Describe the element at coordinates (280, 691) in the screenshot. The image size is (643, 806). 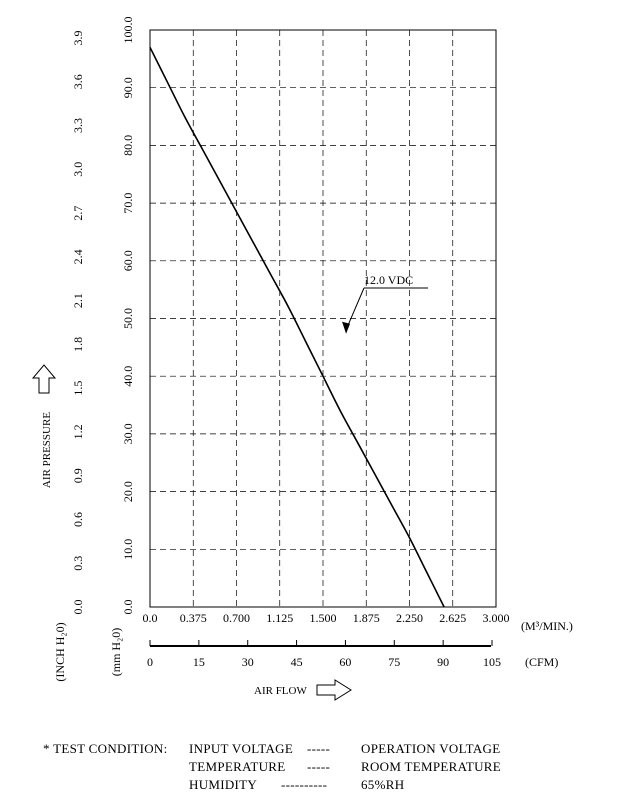
I see `x-axis-label: AIR FLOW` at that location.